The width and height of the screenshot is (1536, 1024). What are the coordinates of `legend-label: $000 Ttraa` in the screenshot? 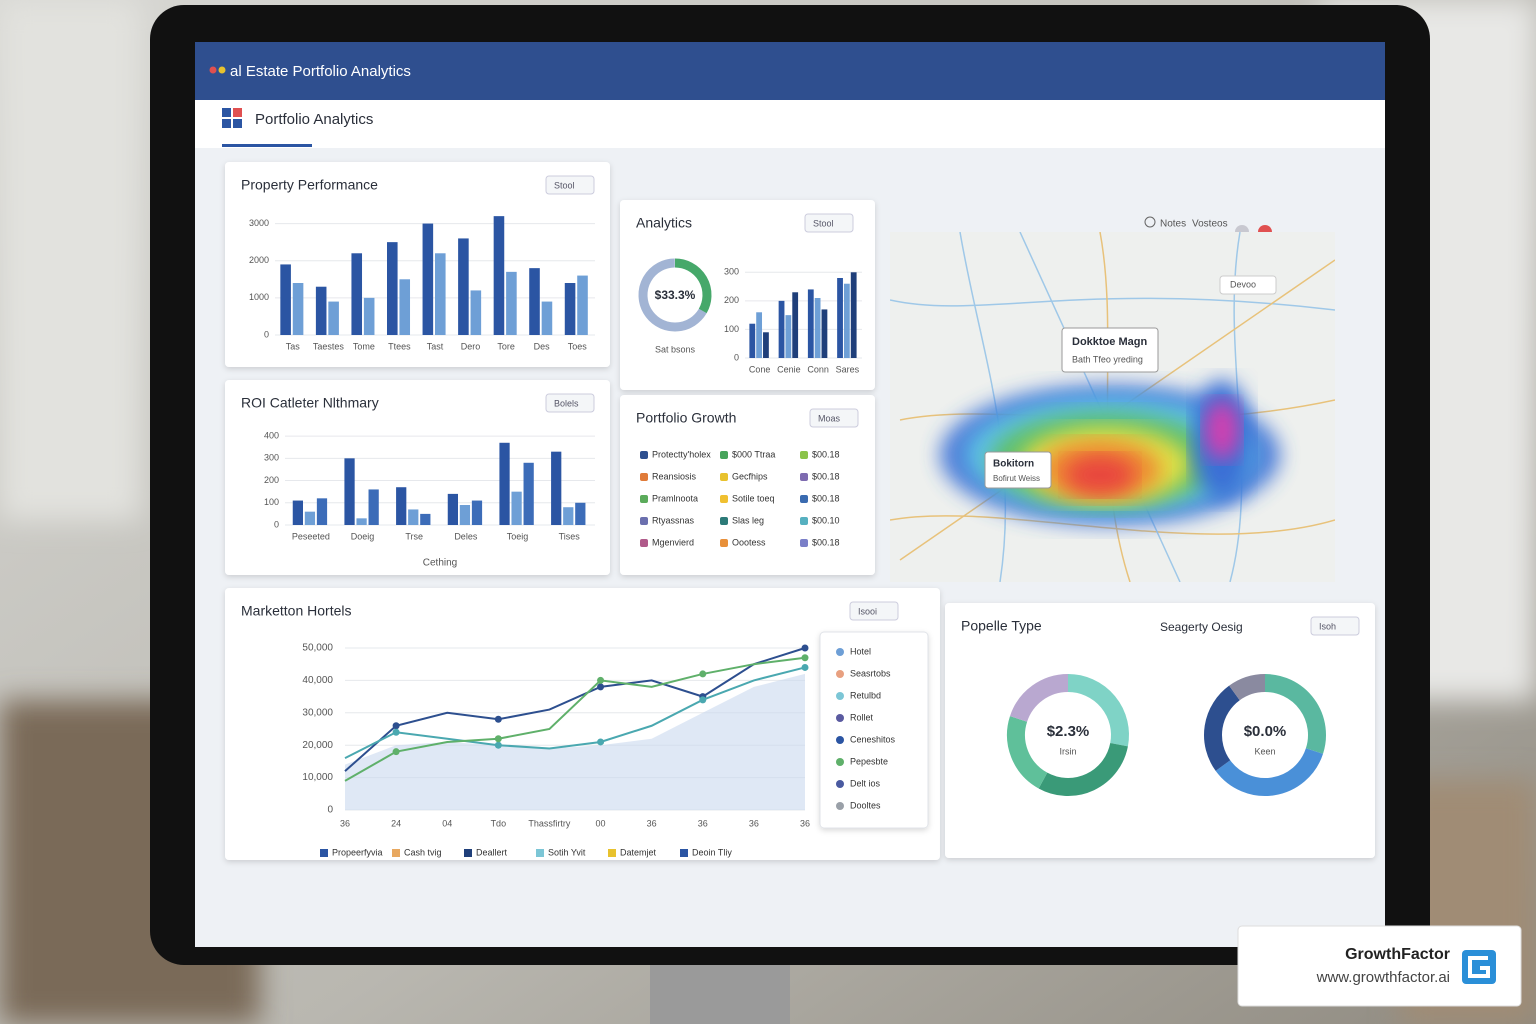 It's located at (753, 454).